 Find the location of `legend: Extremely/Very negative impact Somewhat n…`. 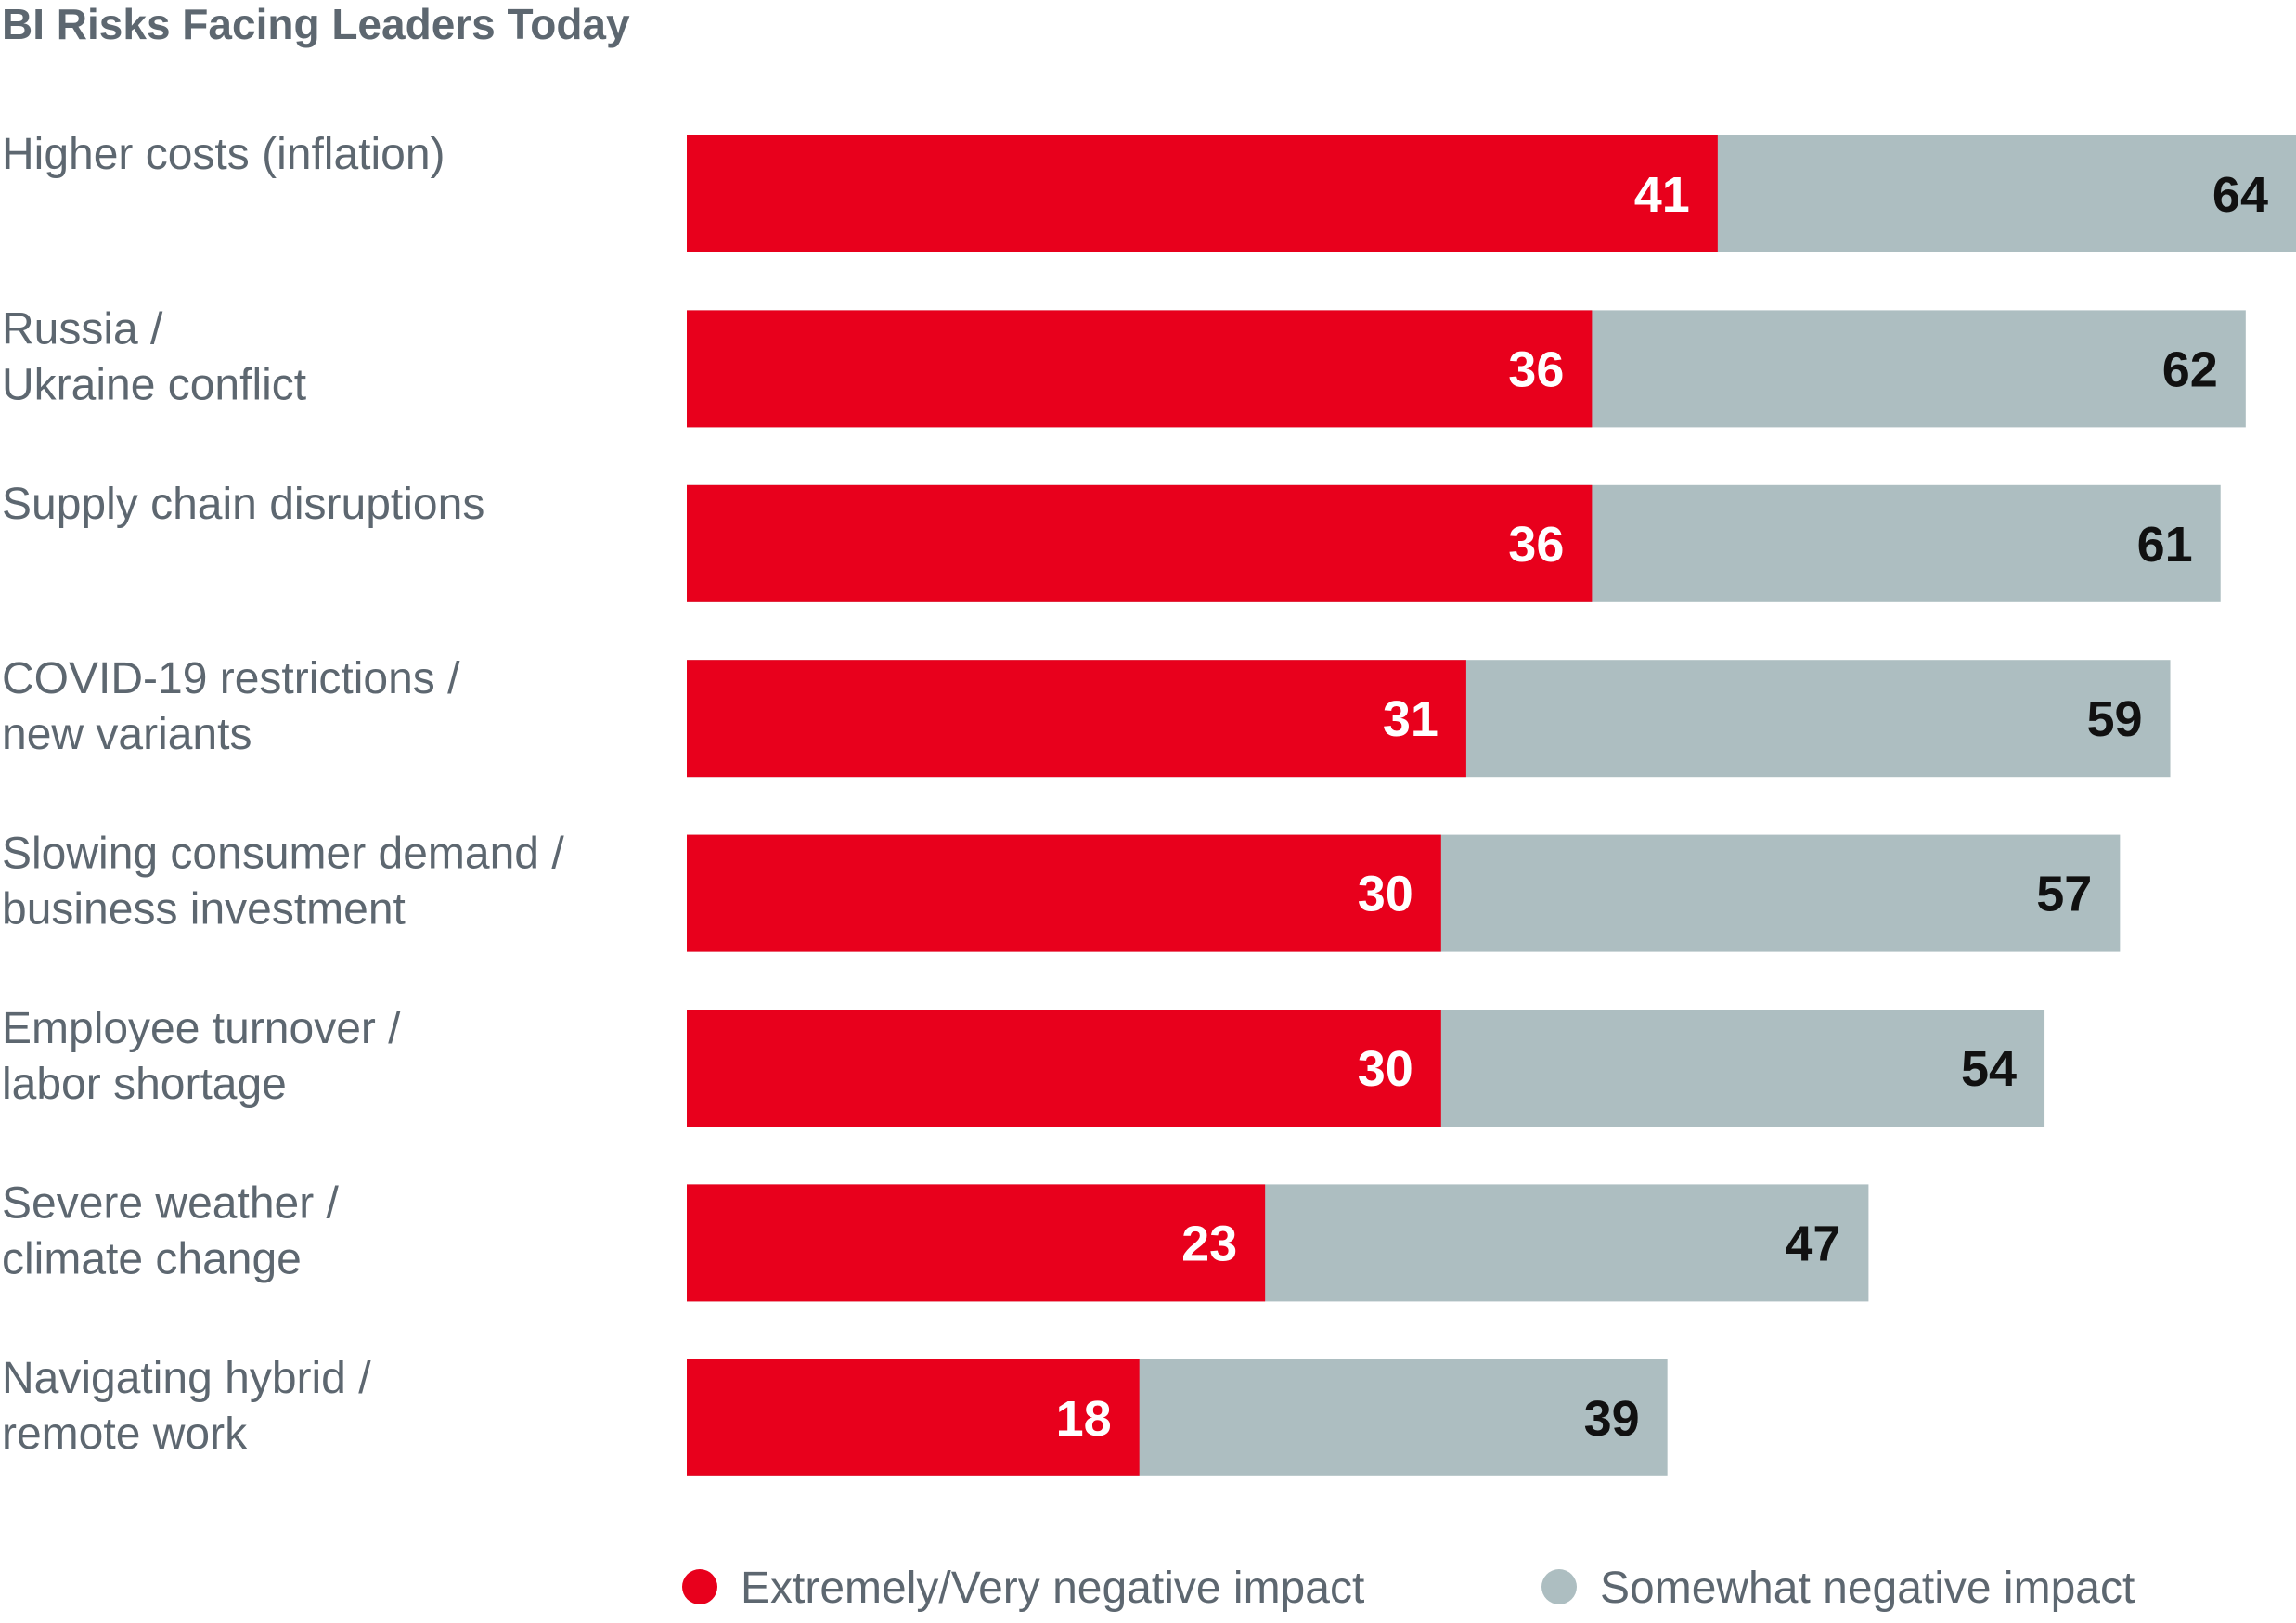

legend: Extremely/Very negative impact Somewhat n… is located at coordinates (1408, 1588).